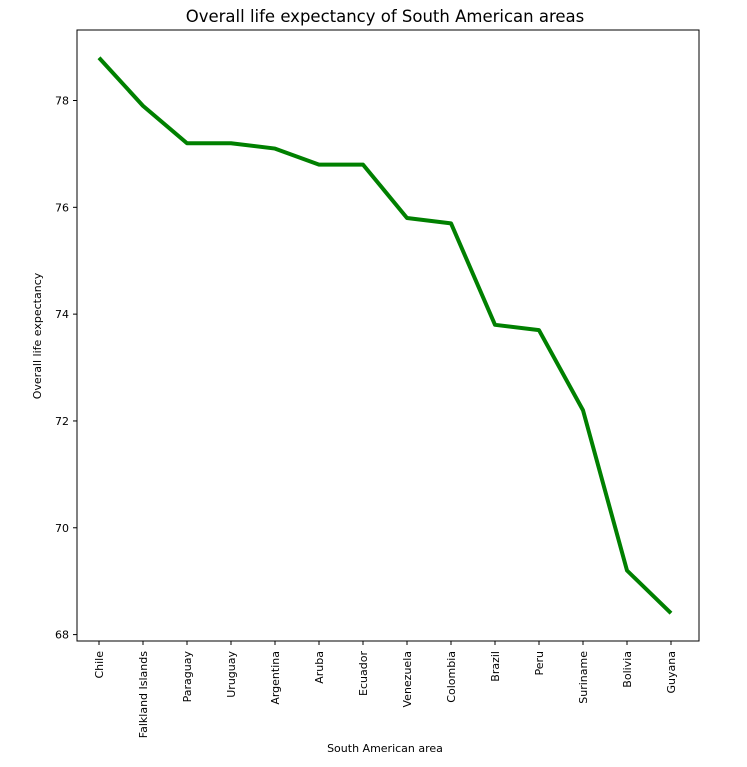 The height and width of the screenshot is (767, 747). What do you see at coordinates (275, 678) in the screenshot?
I see `x-tick-label: Argentina` at bounding box center [275, 678].